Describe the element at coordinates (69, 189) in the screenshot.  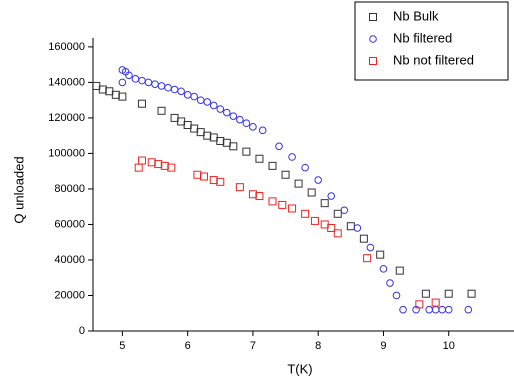
I see `y-tick-label: 80000` at that location.